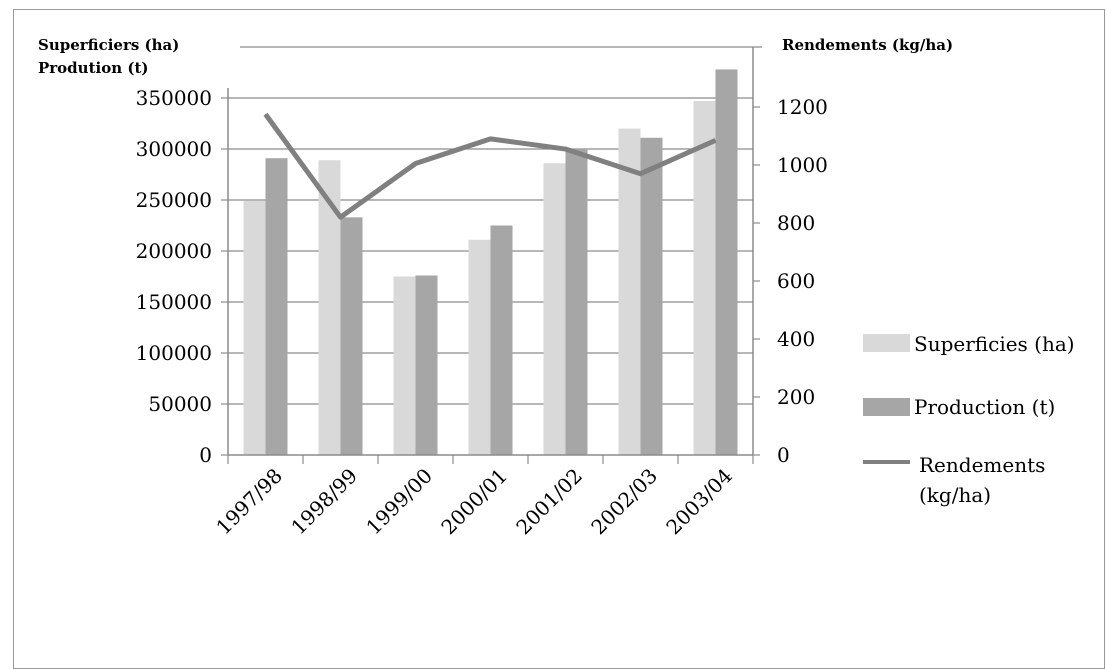 The height and width of the screenshot is (669, 1107). What do you see at coordinates (108, 45) in the screenshot?
I see `left-axis-title-line1: Superficiers (ha)` at bounding box center [108, 45].